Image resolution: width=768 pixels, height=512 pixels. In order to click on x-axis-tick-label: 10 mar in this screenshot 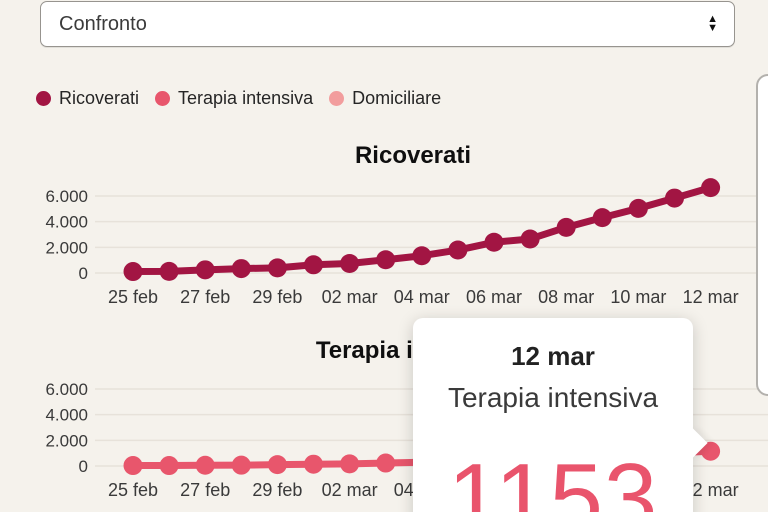, I will do `click(638, 297)`.